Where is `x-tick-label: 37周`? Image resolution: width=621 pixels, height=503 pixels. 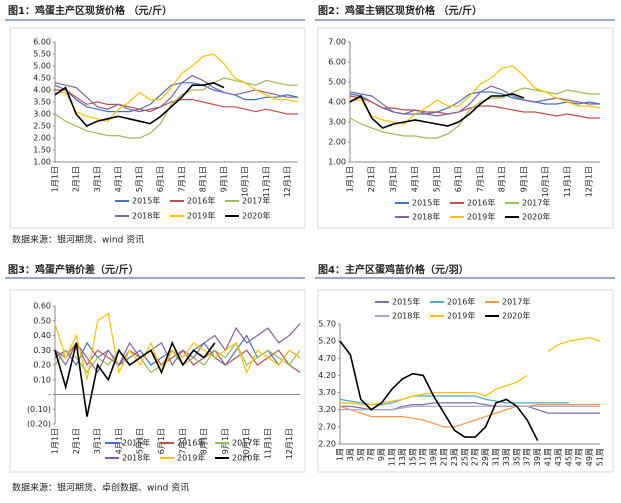
x-tick-label: 37周 is located at coordinates (527, 457).